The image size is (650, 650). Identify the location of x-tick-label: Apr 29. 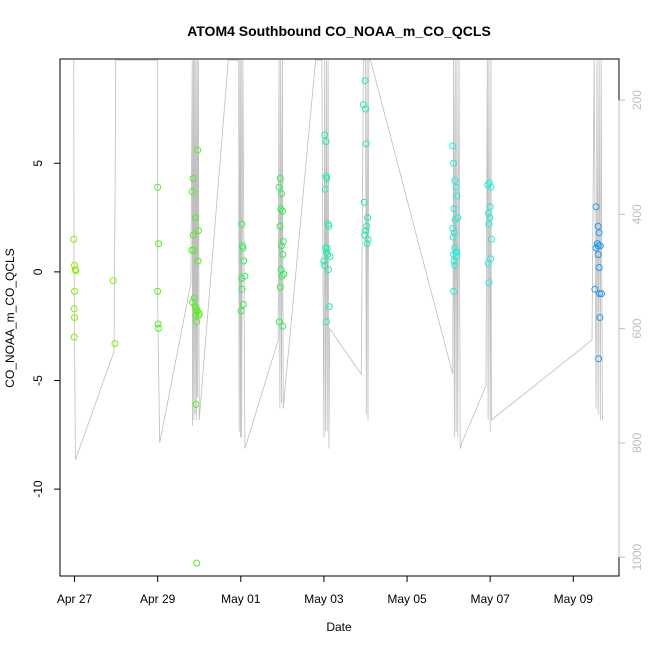
(158, 599).